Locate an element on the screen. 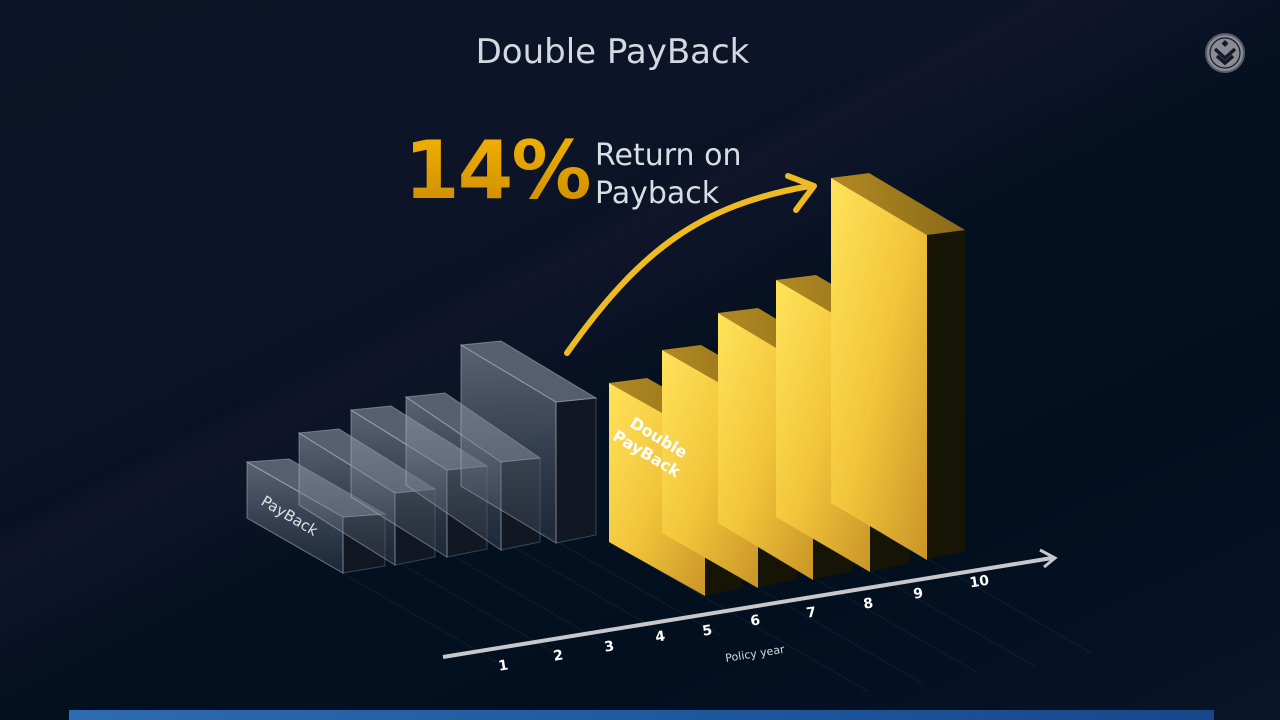 This screenshot has height=720, width=1280. x-tick-label: 3 is located at coordinates (609, 646).